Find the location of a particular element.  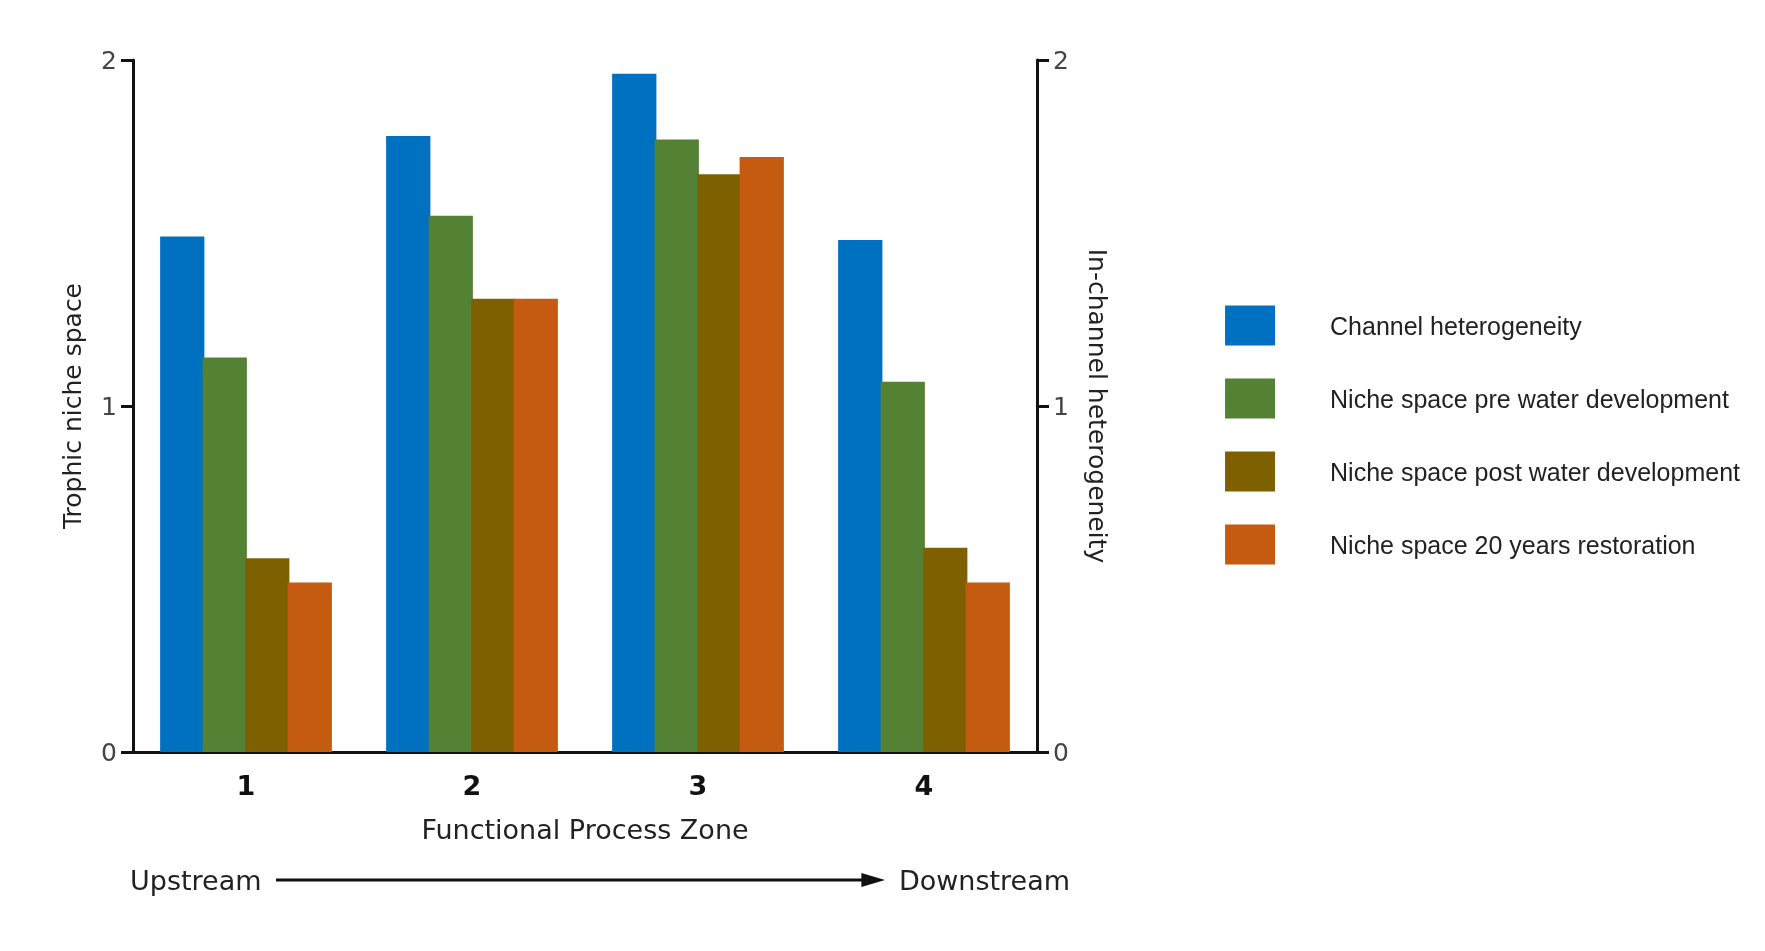

y2-axis-title: In-channel heterogeneity is located at coordinates (1097, 406).